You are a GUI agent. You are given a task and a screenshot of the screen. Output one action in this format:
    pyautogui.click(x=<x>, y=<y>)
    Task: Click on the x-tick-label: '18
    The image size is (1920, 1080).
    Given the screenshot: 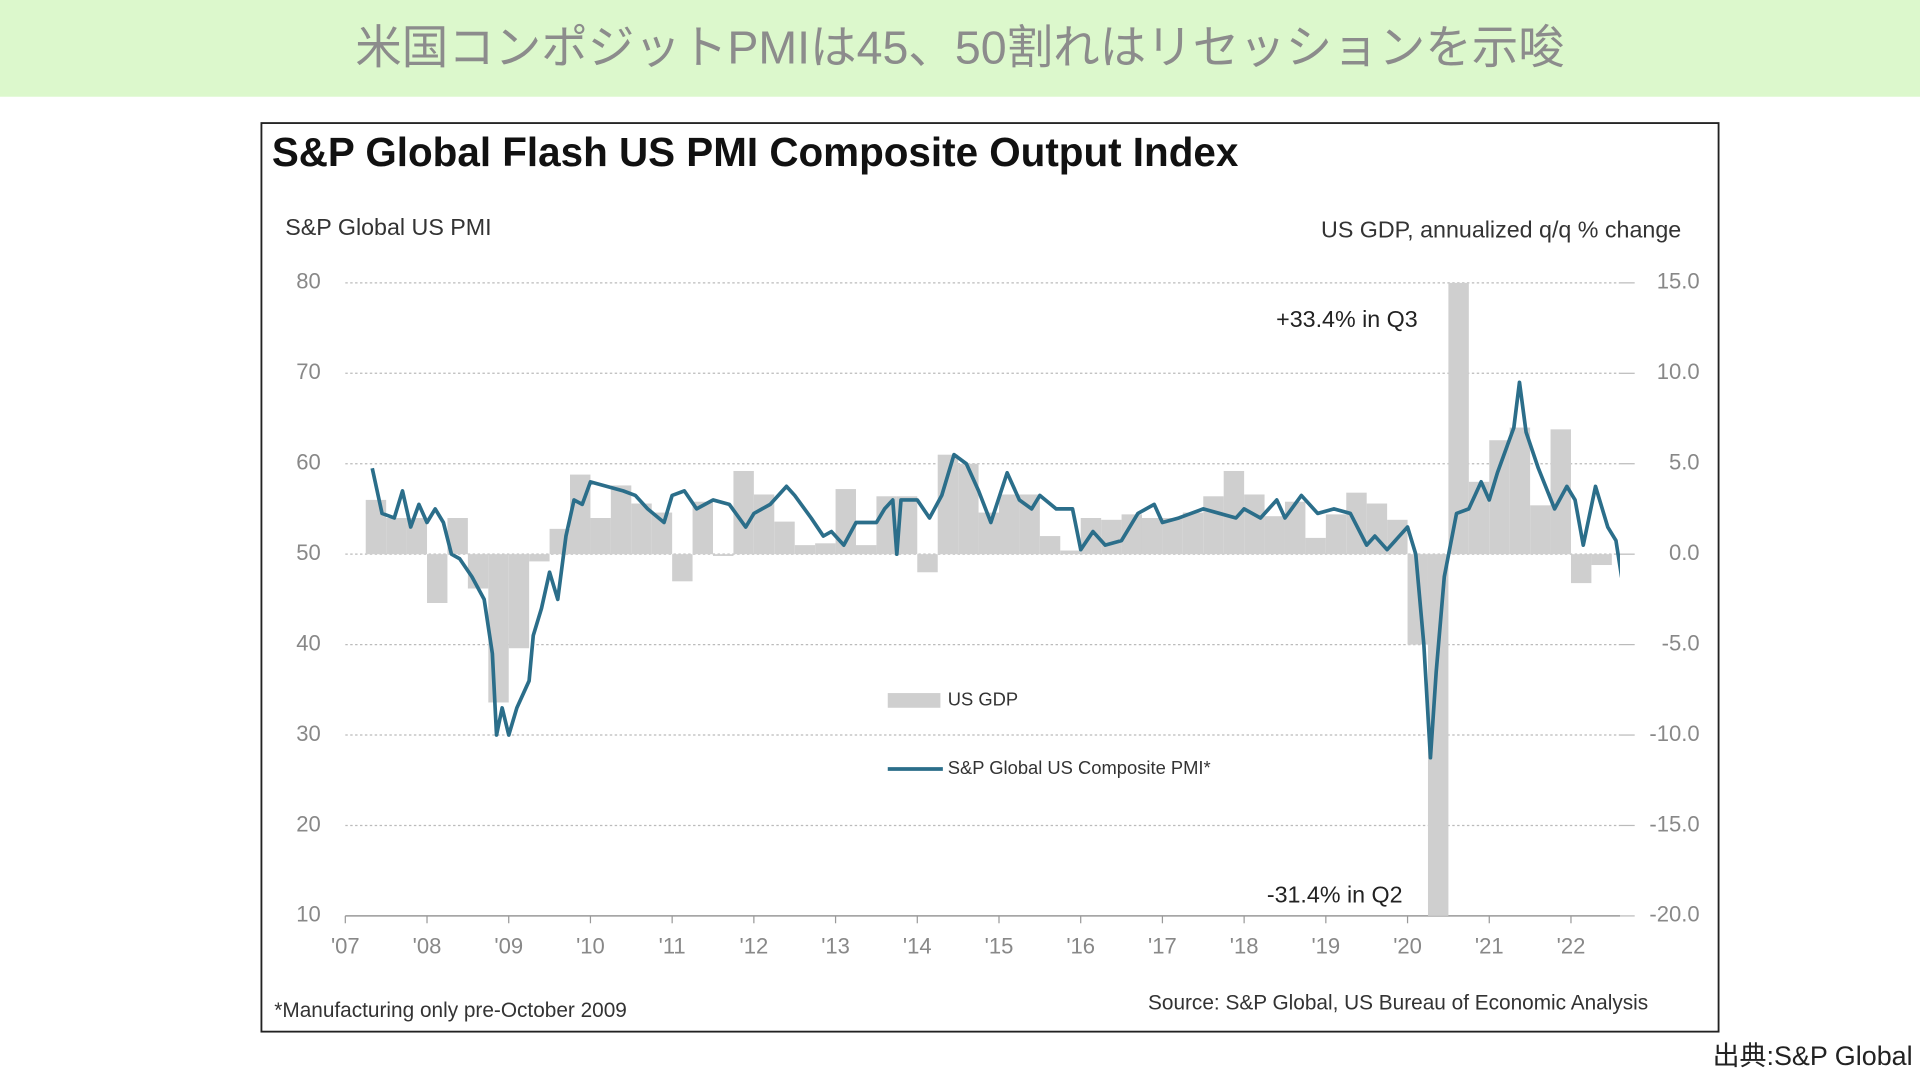 What is the action you would take?
    pyautogui.click(x=1244, y=946)
    